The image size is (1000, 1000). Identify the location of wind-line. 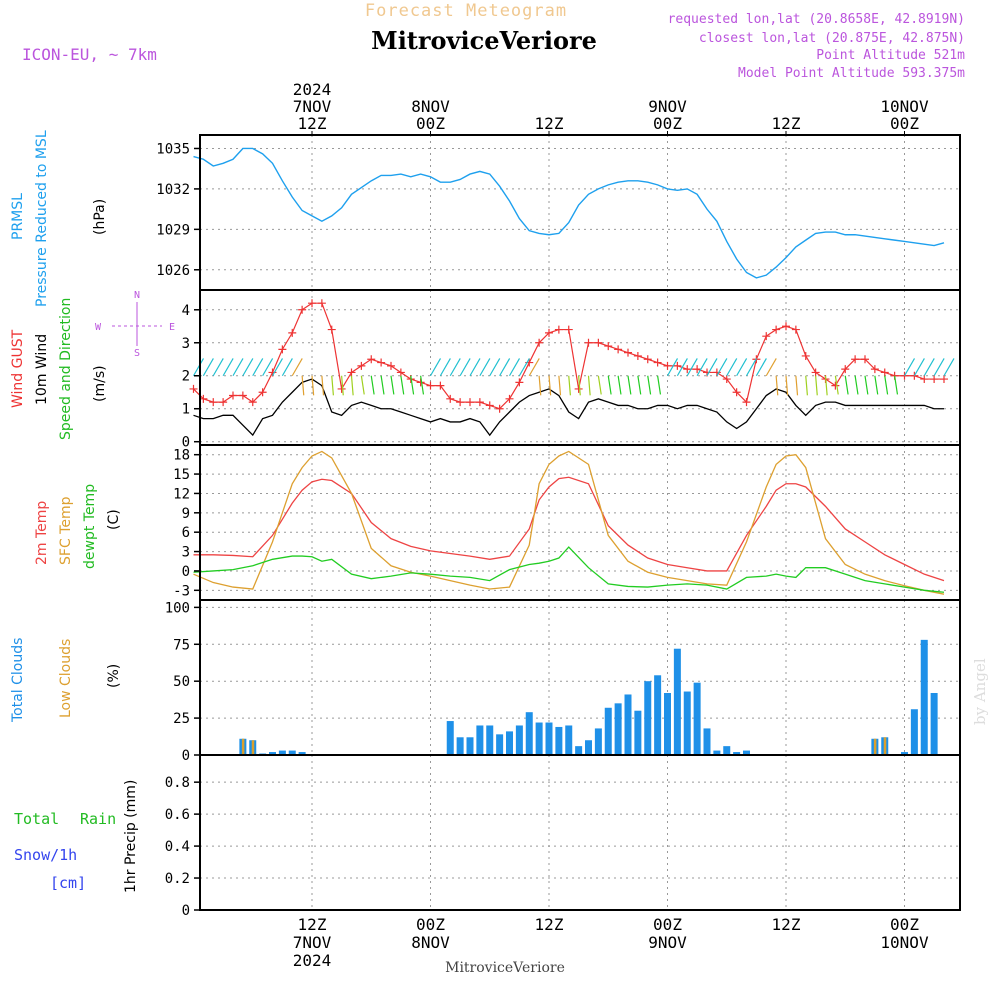
(568, 407).